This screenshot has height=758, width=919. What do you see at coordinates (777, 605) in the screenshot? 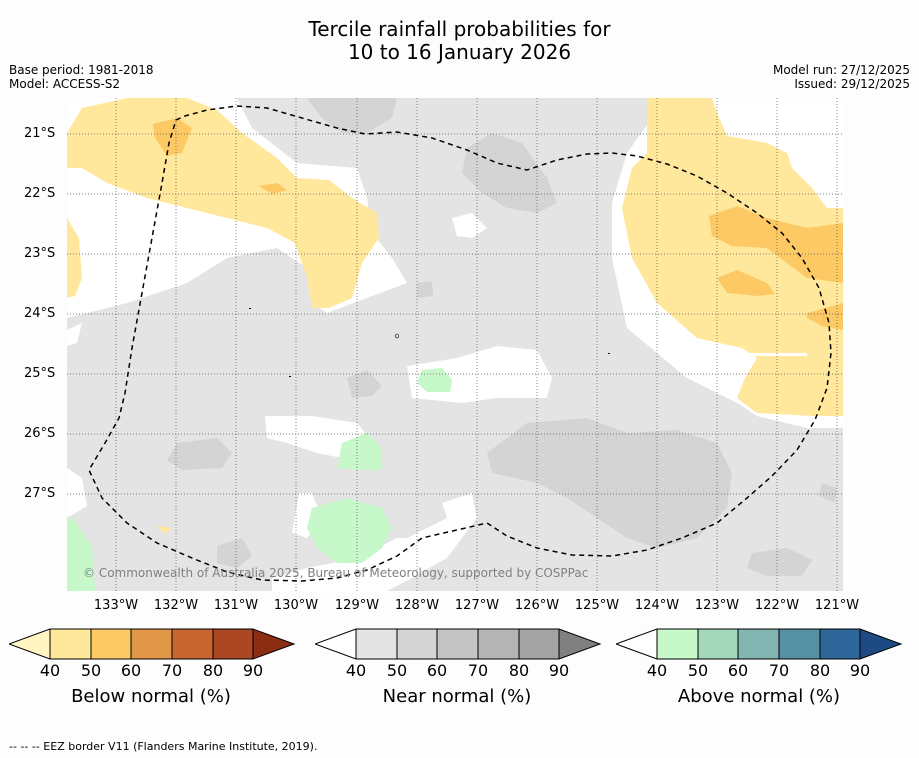
I see `lon-label: 122°W` at bounding box center [777, 605].